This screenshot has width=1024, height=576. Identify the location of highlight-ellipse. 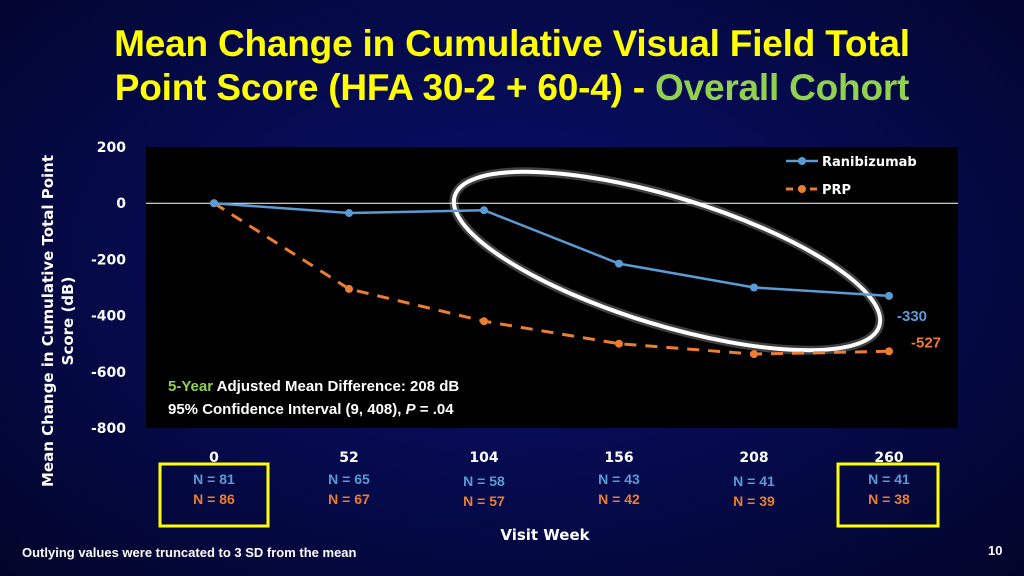
(667, 261).